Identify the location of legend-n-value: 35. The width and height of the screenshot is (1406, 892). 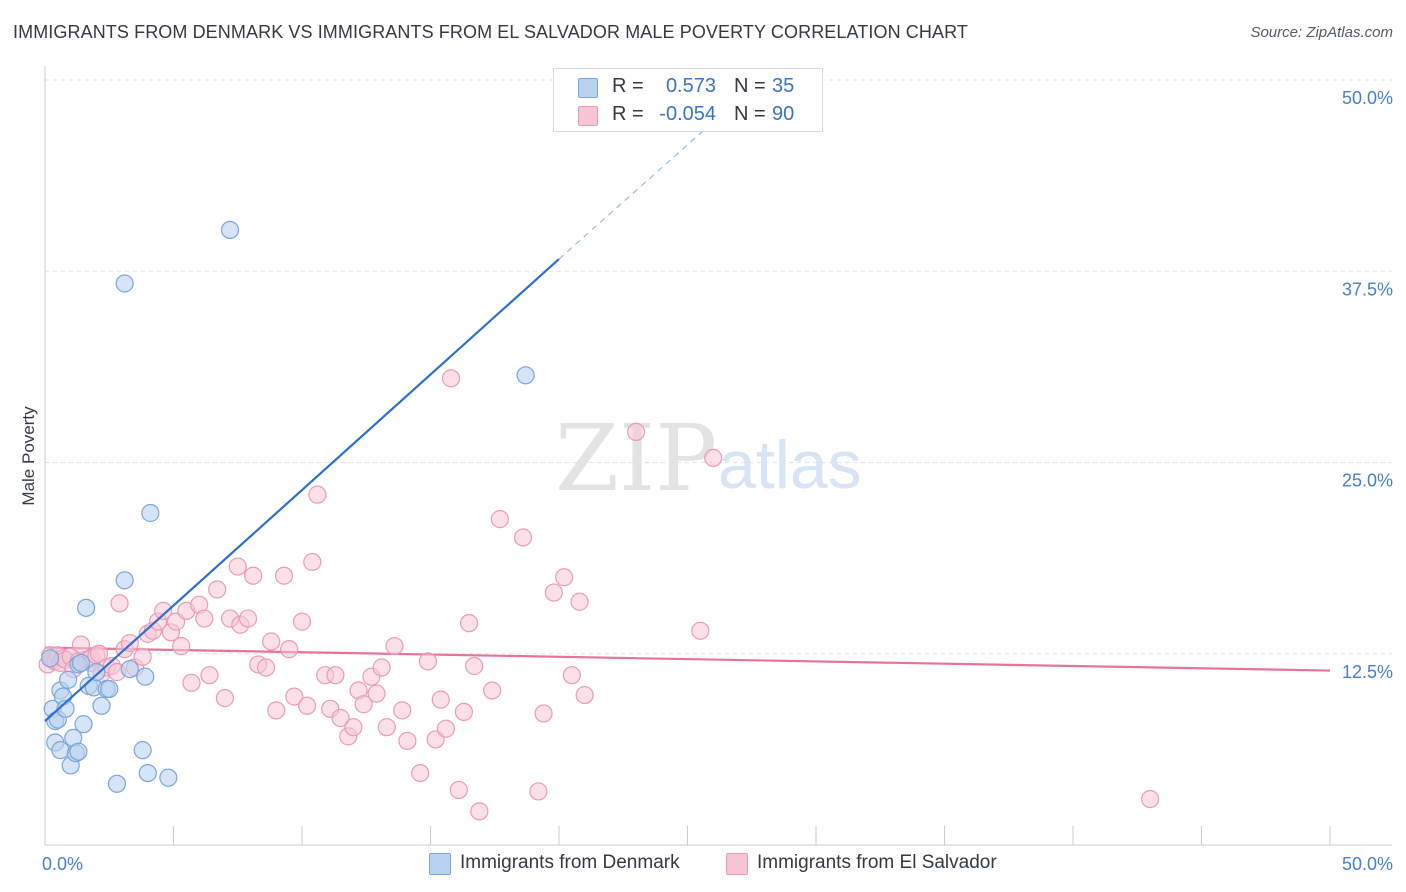
(783, 86).